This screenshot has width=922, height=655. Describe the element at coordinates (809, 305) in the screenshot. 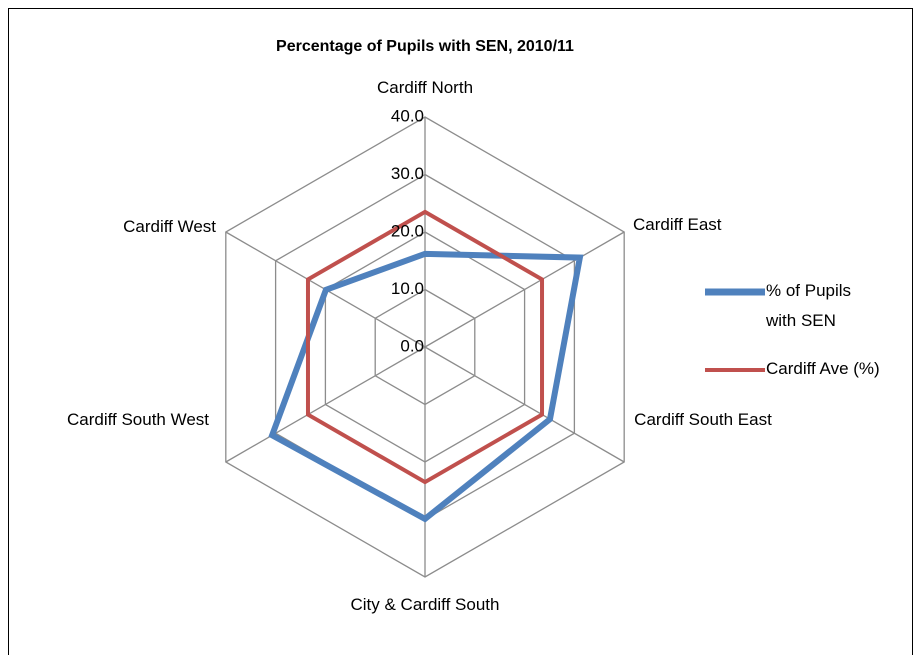

I see `legend-label: % of Pupils with SEN` at that location.